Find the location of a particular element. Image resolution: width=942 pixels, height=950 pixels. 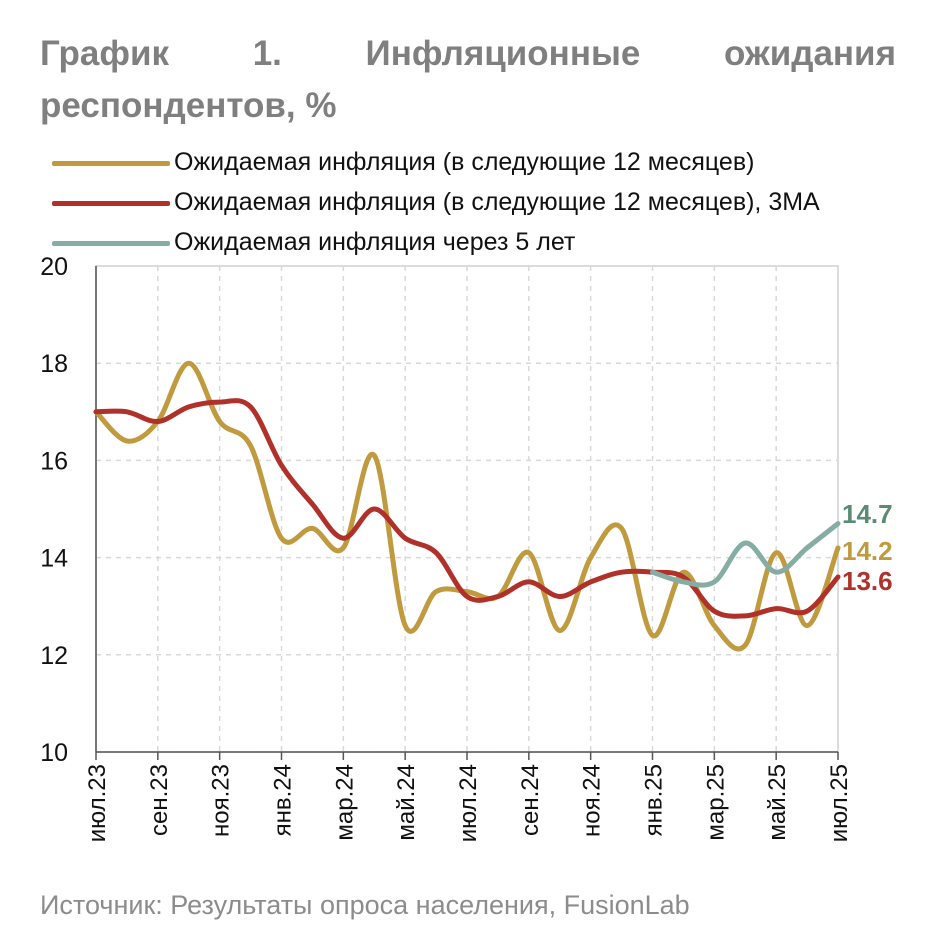

end-label-12m: 14.2 is located at coordinates (867, 551).